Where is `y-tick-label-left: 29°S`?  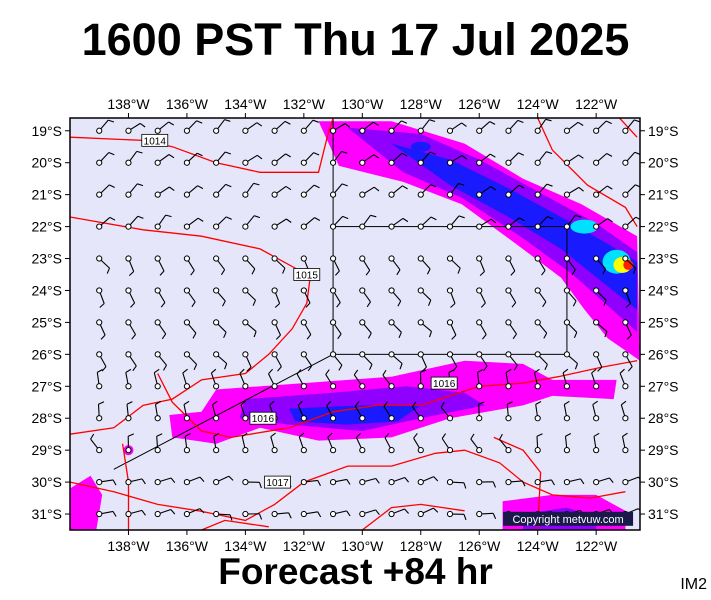
y-tick-label-left: 29°S is located at coordinates (46, 450).